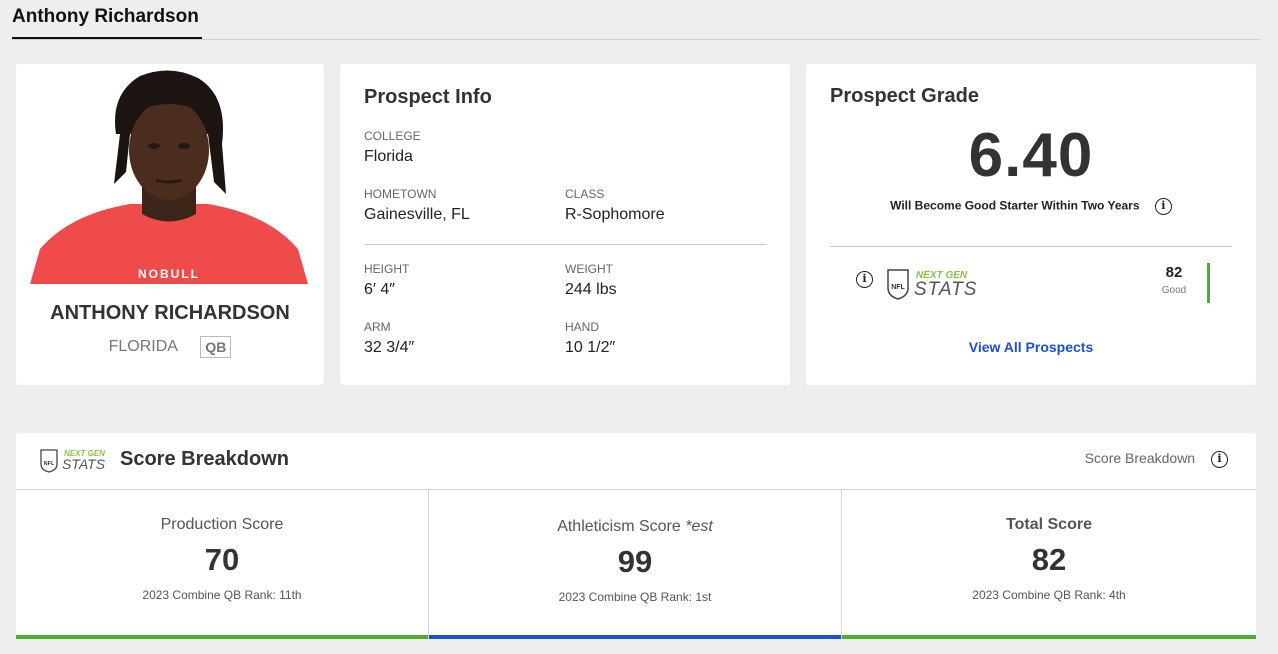 This screenshot has width=1278, height=654. I want to click on height-value: 6′ 4″, so click(379, 289).